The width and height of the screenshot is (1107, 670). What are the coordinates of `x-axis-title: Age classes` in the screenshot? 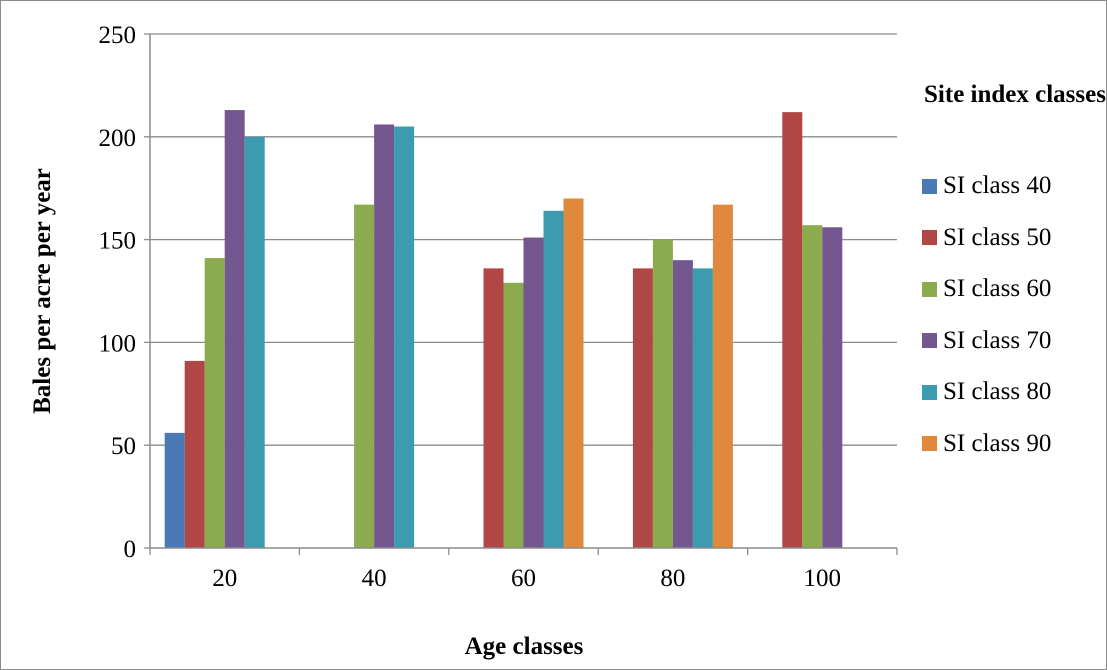 It's located at (524, 646).